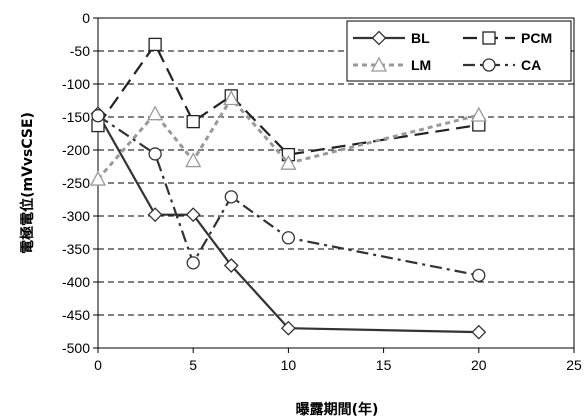 The width and height of the screenshot is (587, 420). What do you see at coordinates (98, 365) in the screenshot?
I see `x-tick-label: 0` at bounding box center [98, 365].